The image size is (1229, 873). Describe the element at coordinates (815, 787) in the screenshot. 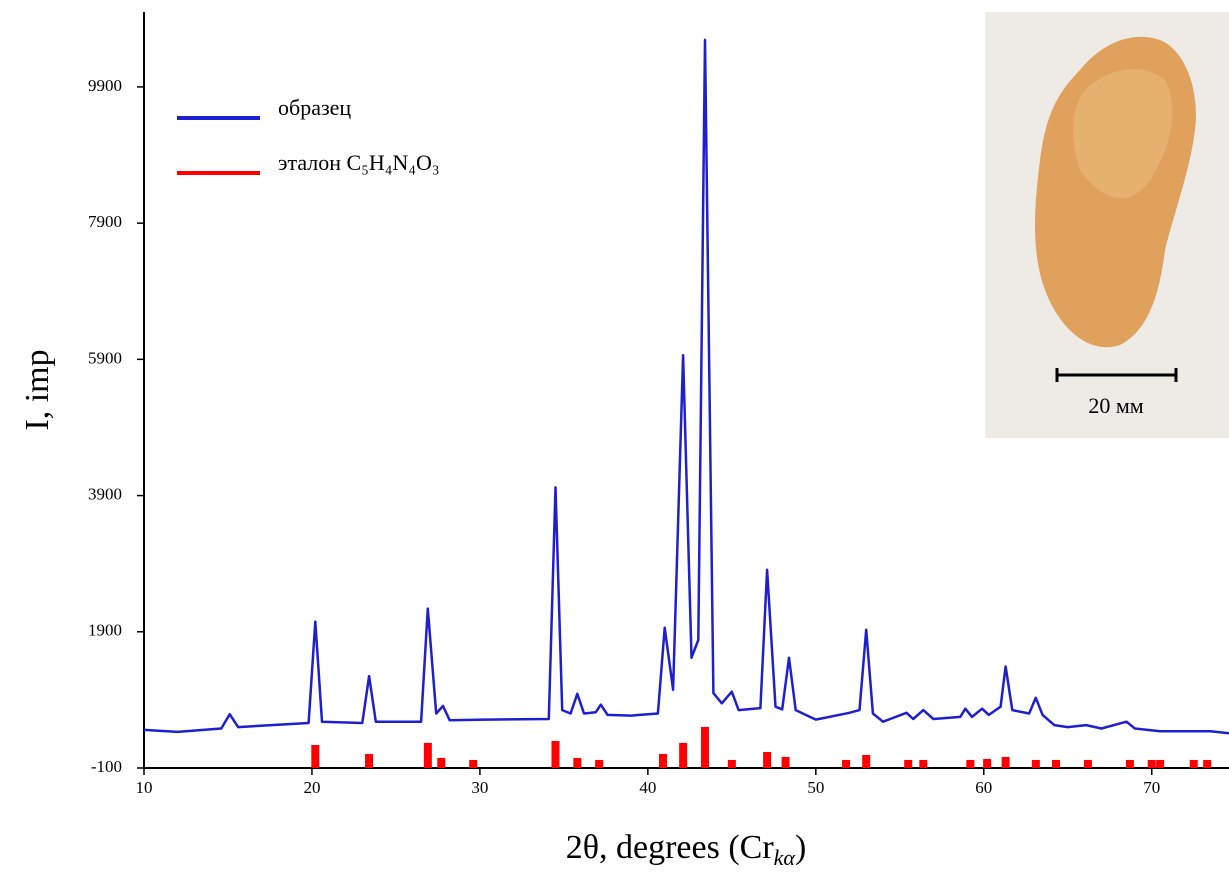

I see `x-tick-label: 50` at that location.